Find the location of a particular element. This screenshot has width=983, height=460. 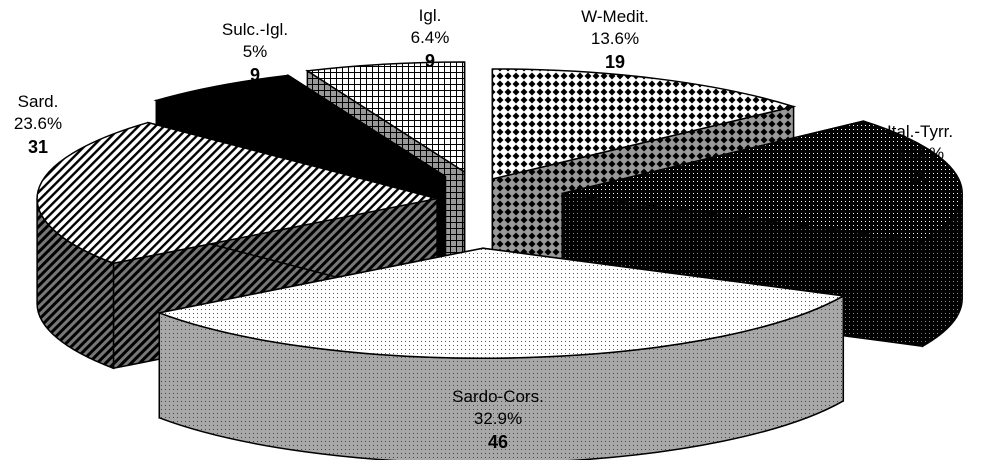

slice-percent-label: 23.6% is located at coordinates (38, 123).